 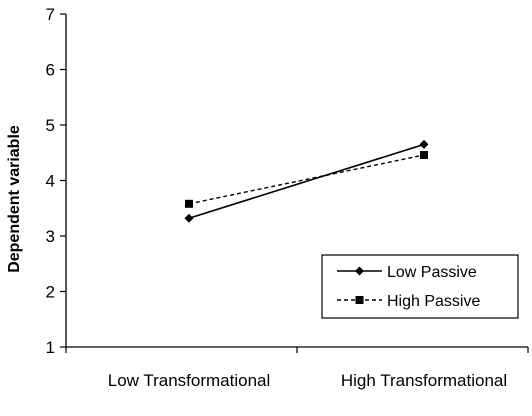 I want to click on legend-box, so click(x=420, y=286).